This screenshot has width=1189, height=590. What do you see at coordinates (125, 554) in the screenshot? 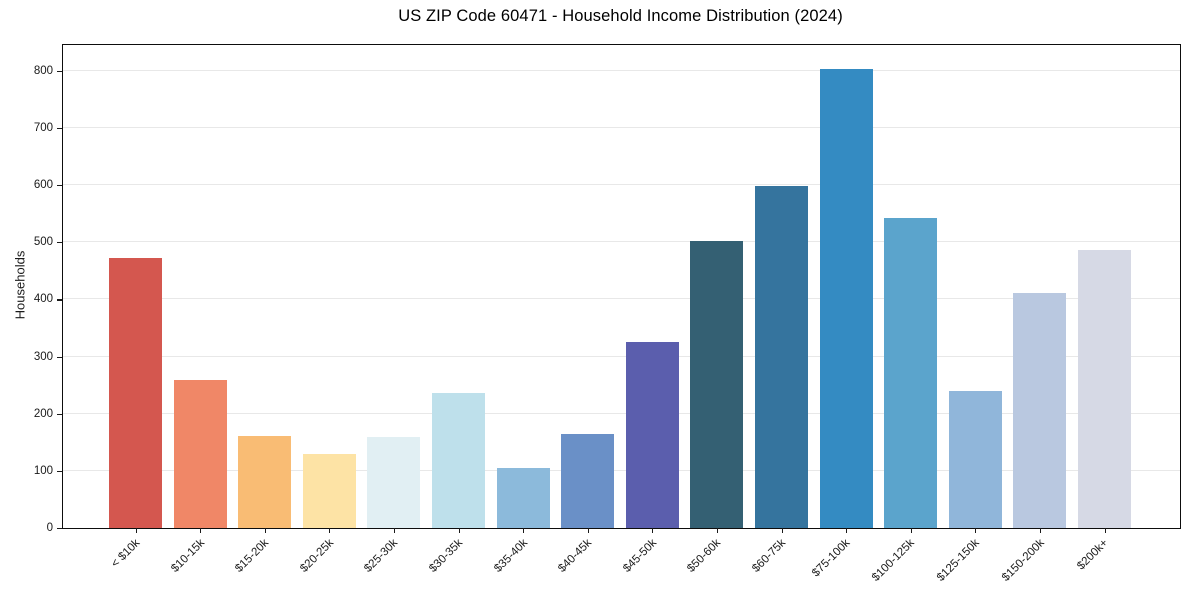
I see `x-tick-label: < $10k` at bounding box center [125, 554].